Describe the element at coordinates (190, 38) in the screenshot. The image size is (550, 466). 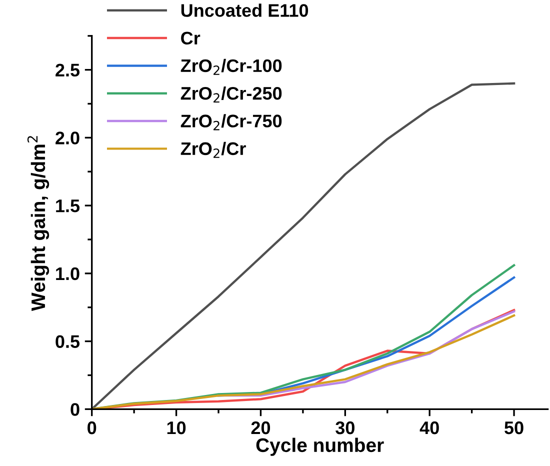
I see `legend-label: Cr` at that location.